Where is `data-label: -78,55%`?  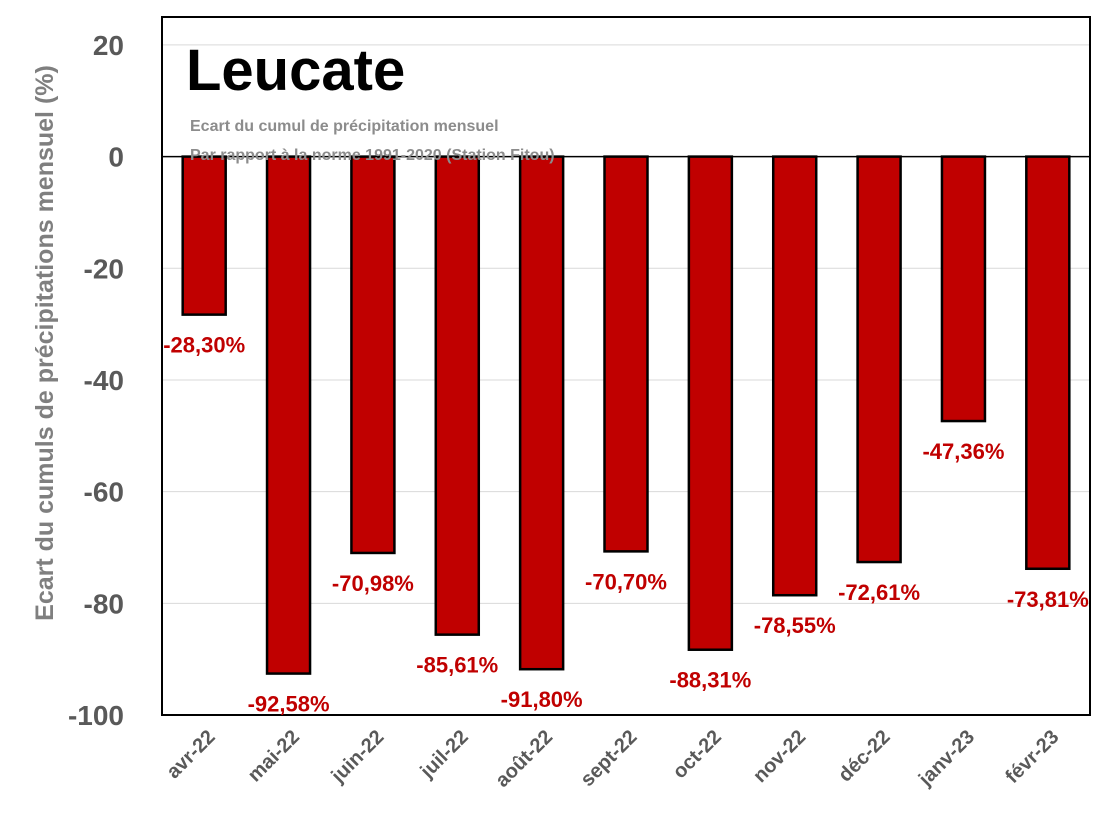 data-label: -78,55% is located at coordinates (795, 625).